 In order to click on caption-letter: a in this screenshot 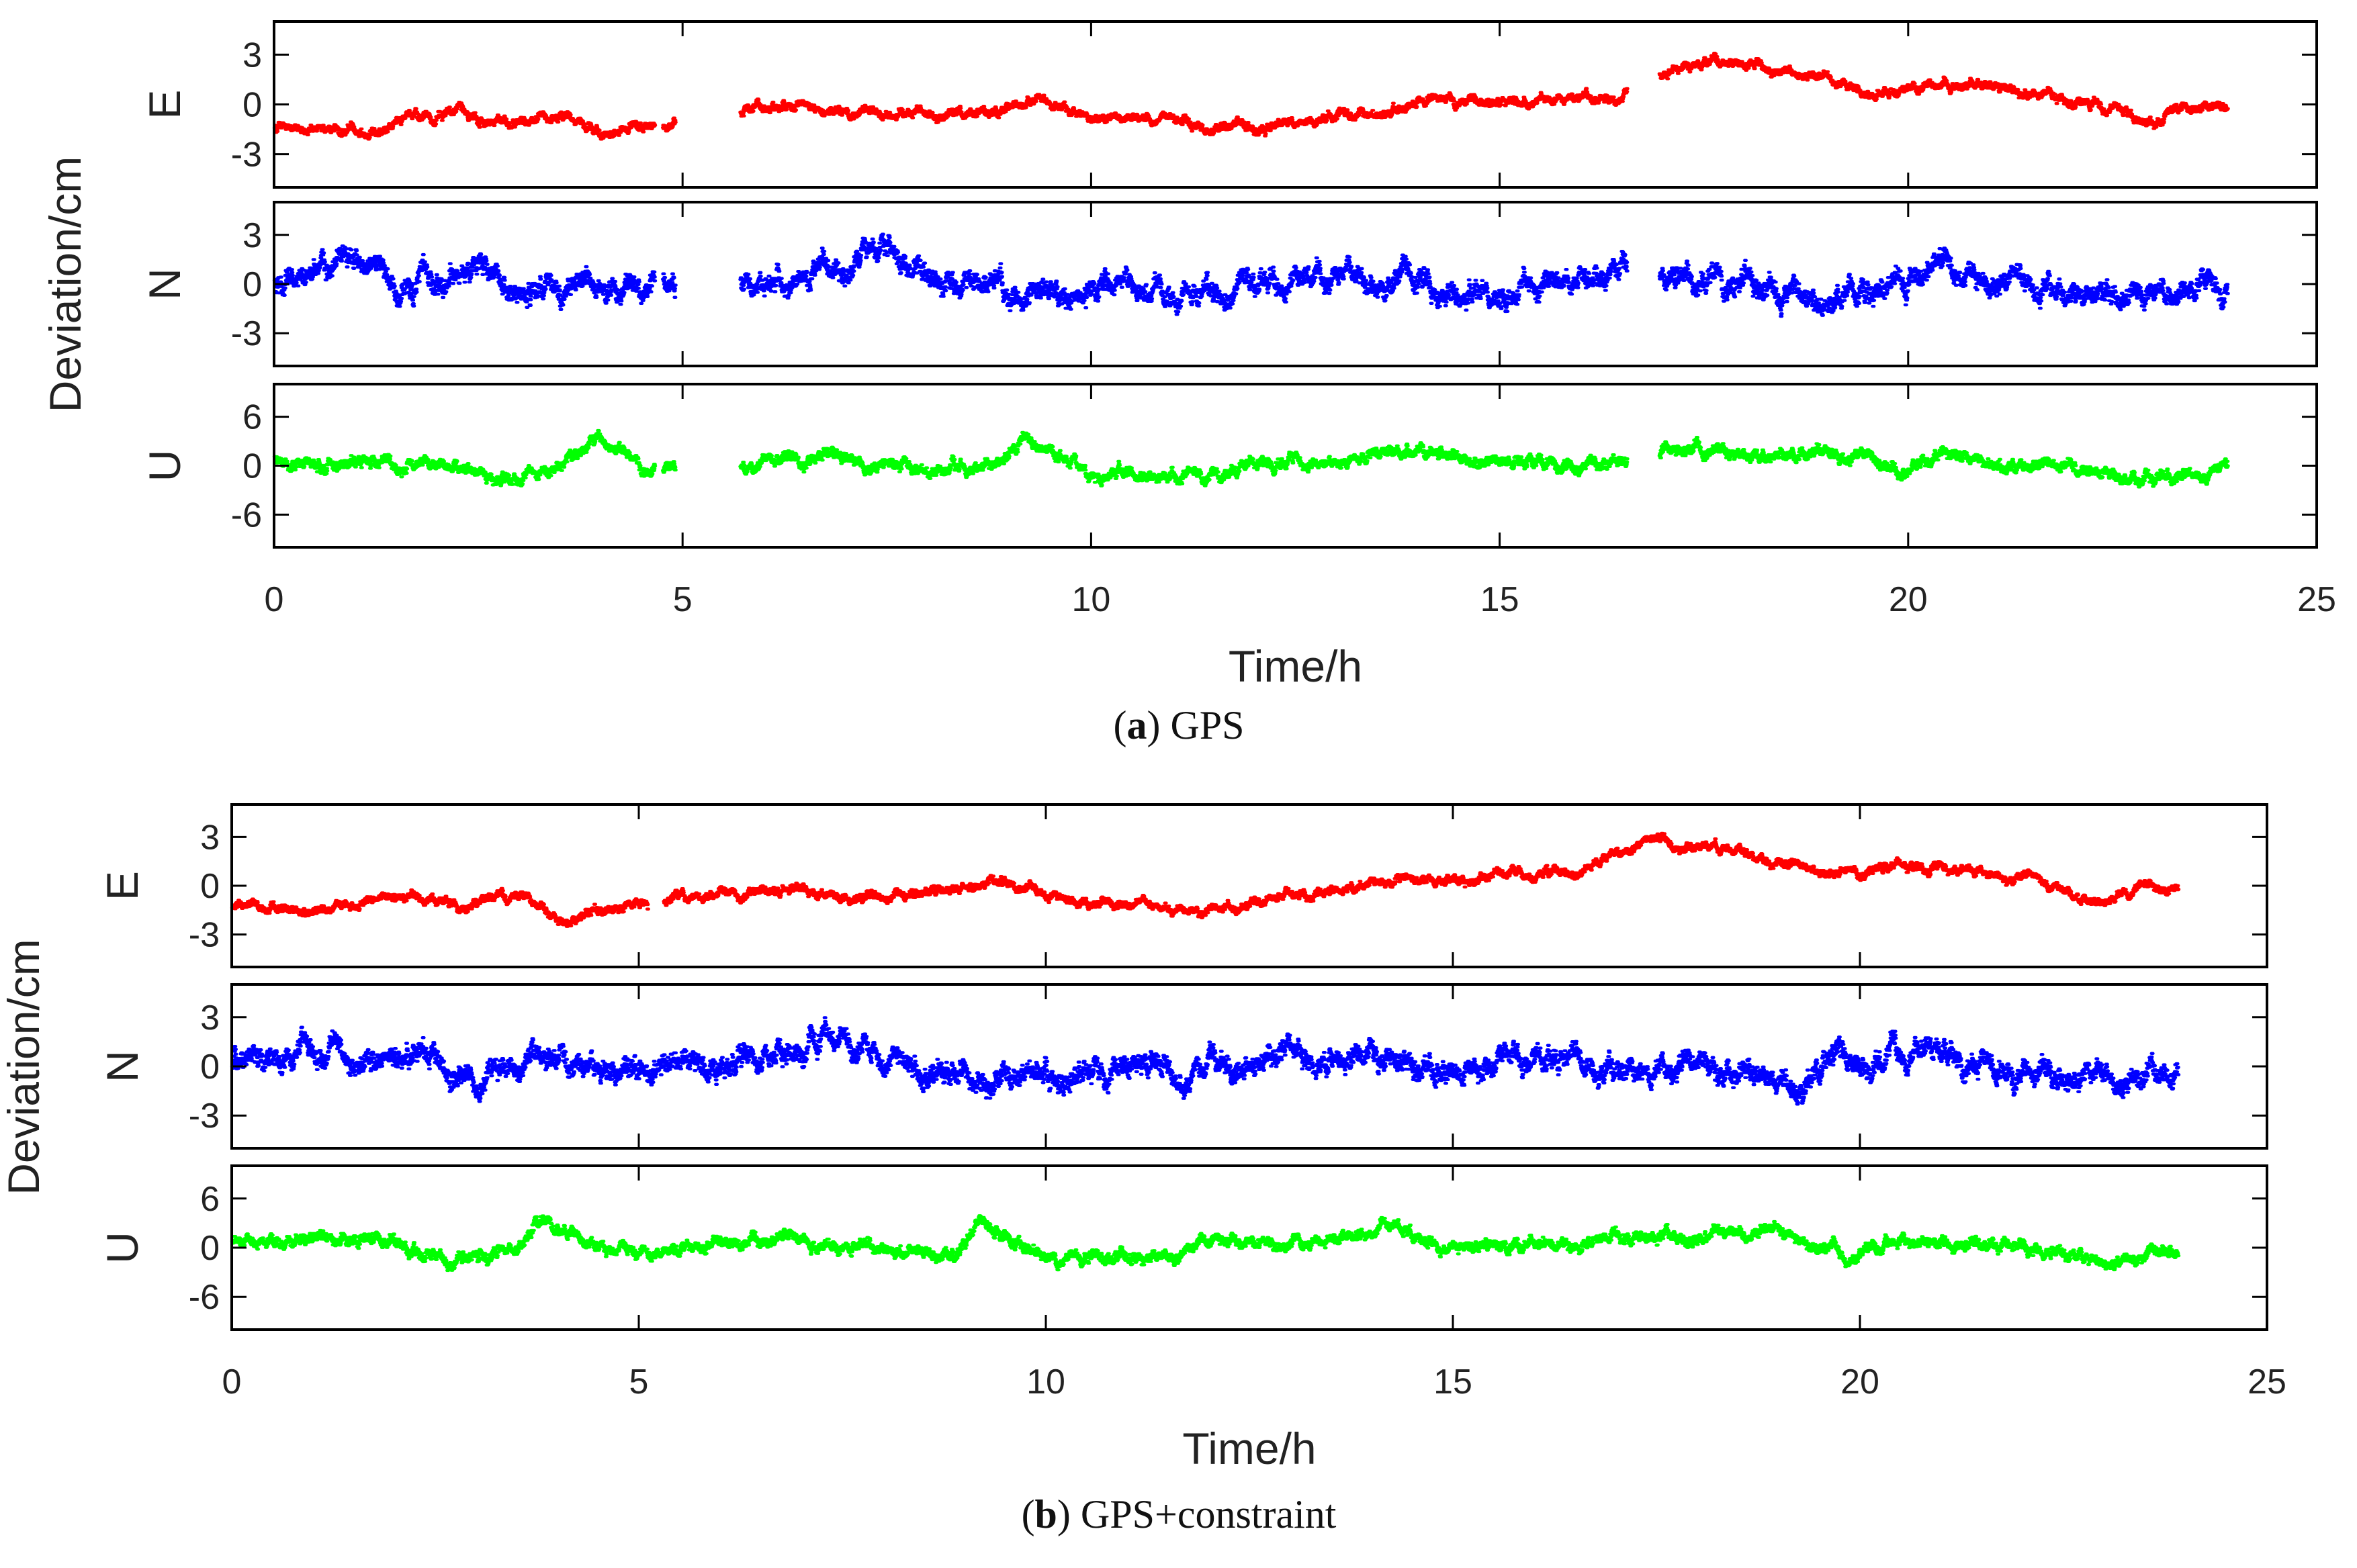, I will do `click(1136, 725)`.